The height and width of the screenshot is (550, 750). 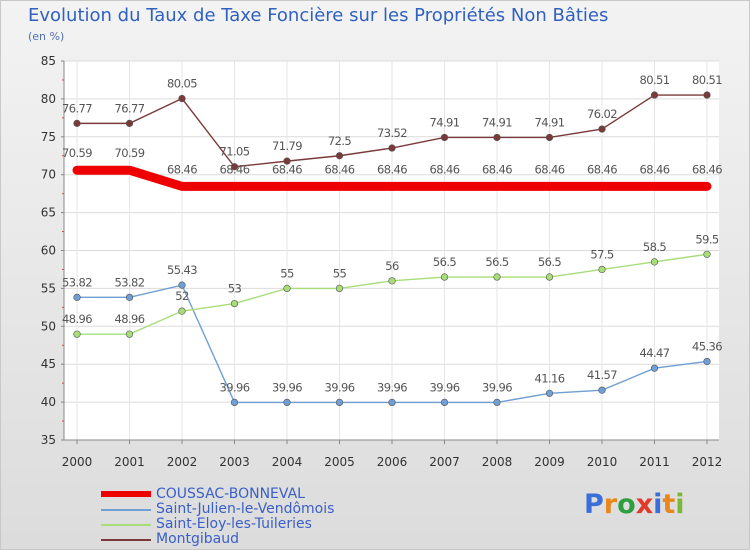 I want to click on x-tick-label: 2004, so click(x=287, y=462).